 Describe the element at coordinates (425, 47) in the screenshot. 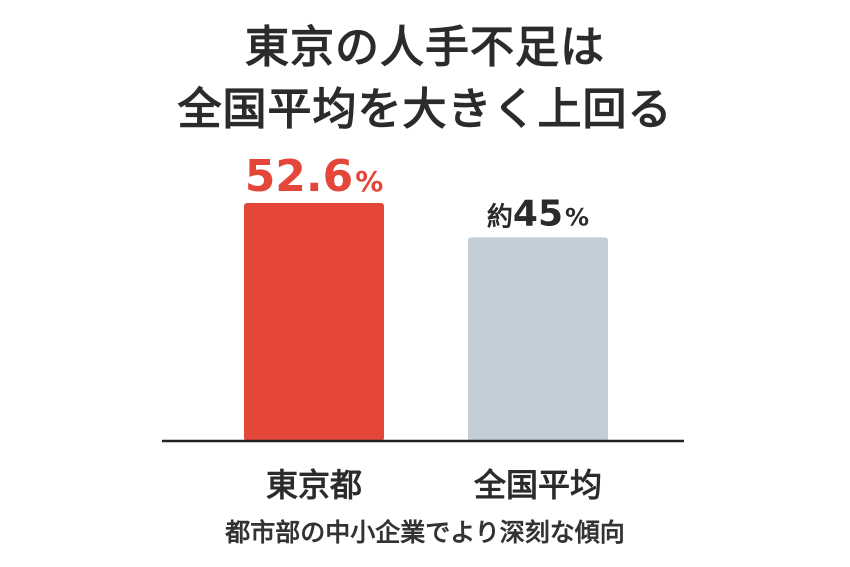

I see `chart-title-line-1: 東京の人手不足は` at that location.